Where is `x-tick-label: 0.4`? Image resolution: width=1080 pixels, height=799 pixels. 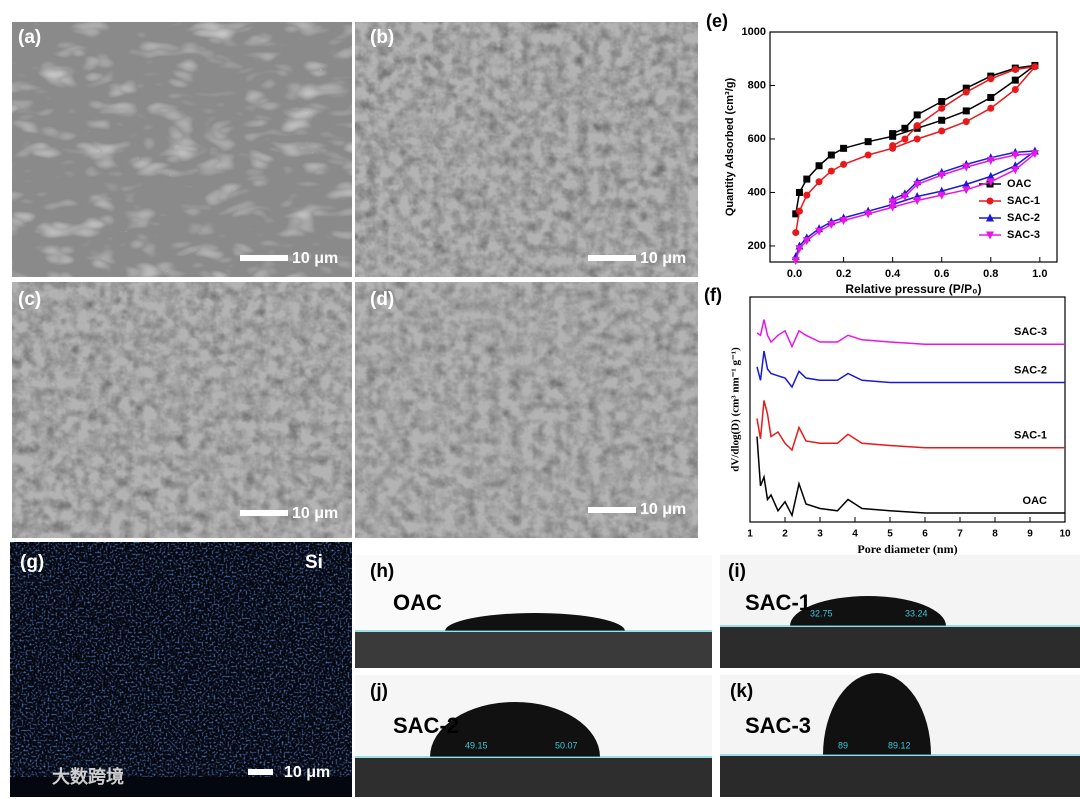
x-tick-label: 0.4 is located at coordinates (893, 274).